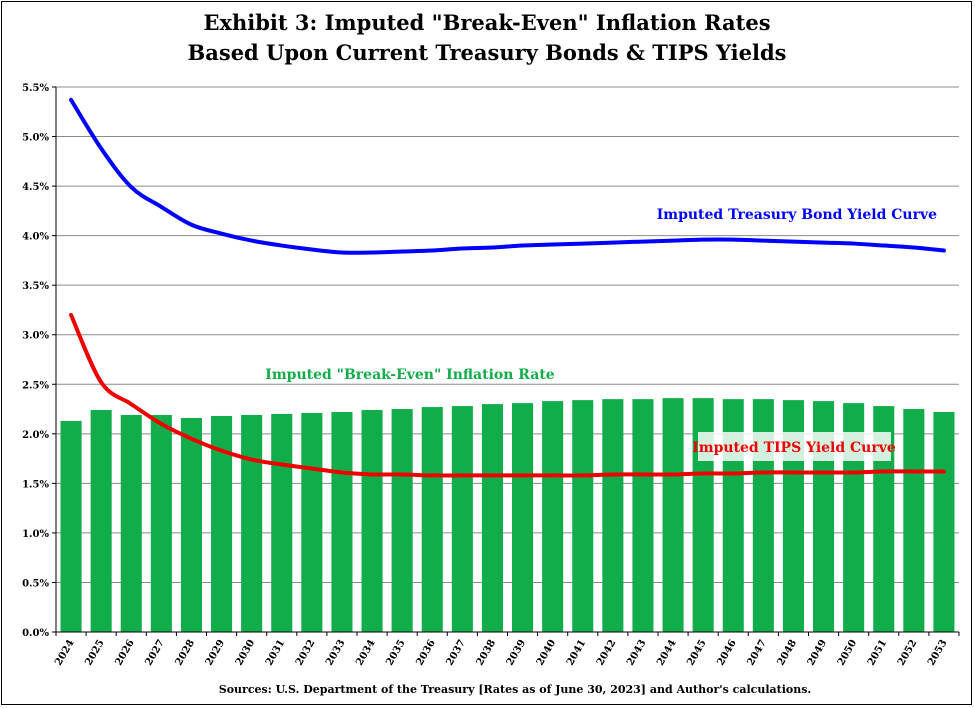 The image size is (975, 708). I want to click on x-tick-label: 2028, so click(185, 653).